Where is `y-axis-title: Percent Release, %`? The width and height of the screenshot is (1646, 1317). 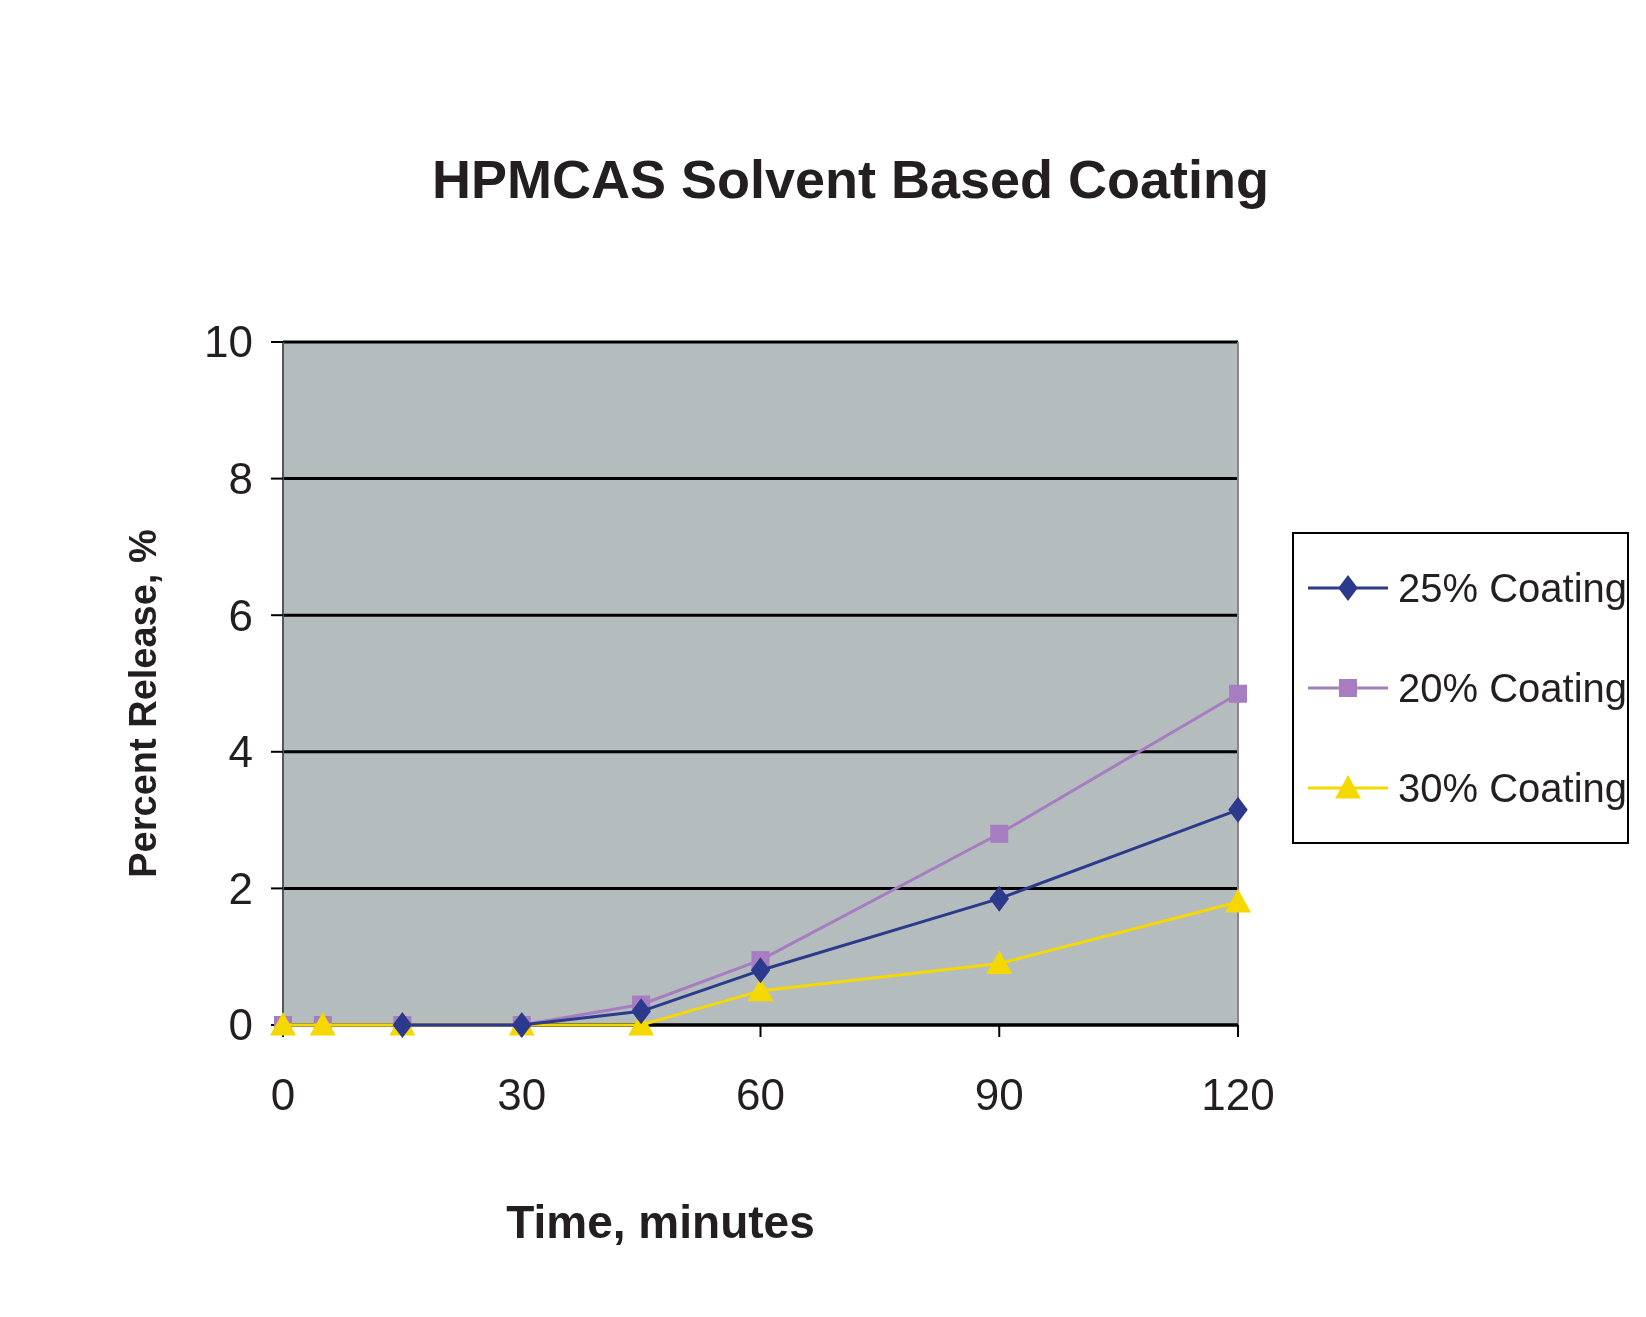
y-axis-title: Percent Release, % is located at coordinates (143, 703).